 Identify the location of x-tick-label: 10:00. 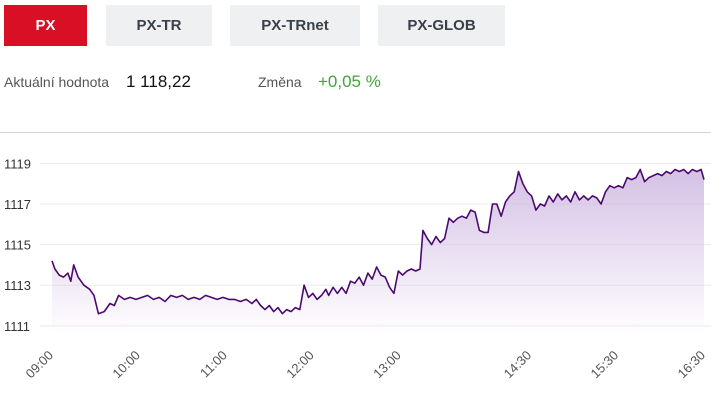
(126, 365).